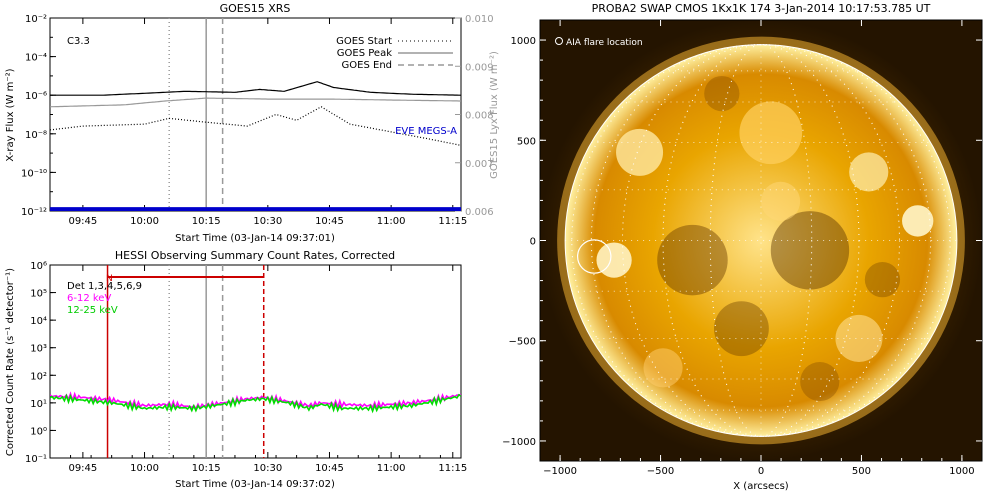  Describe the element at coordinates (36, 135) in the screenshot. I see `y-tick-label: 10⁻⁸` at that location.